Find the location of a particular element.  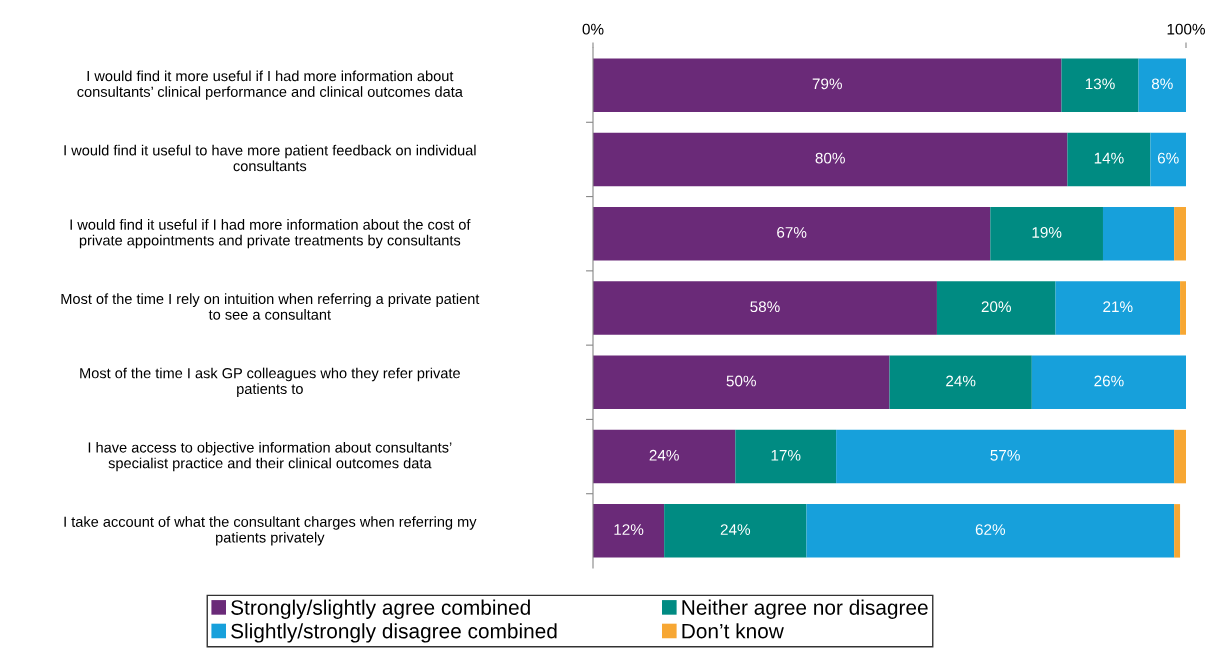

data-label: 80% is located at coordinates (830, 158).